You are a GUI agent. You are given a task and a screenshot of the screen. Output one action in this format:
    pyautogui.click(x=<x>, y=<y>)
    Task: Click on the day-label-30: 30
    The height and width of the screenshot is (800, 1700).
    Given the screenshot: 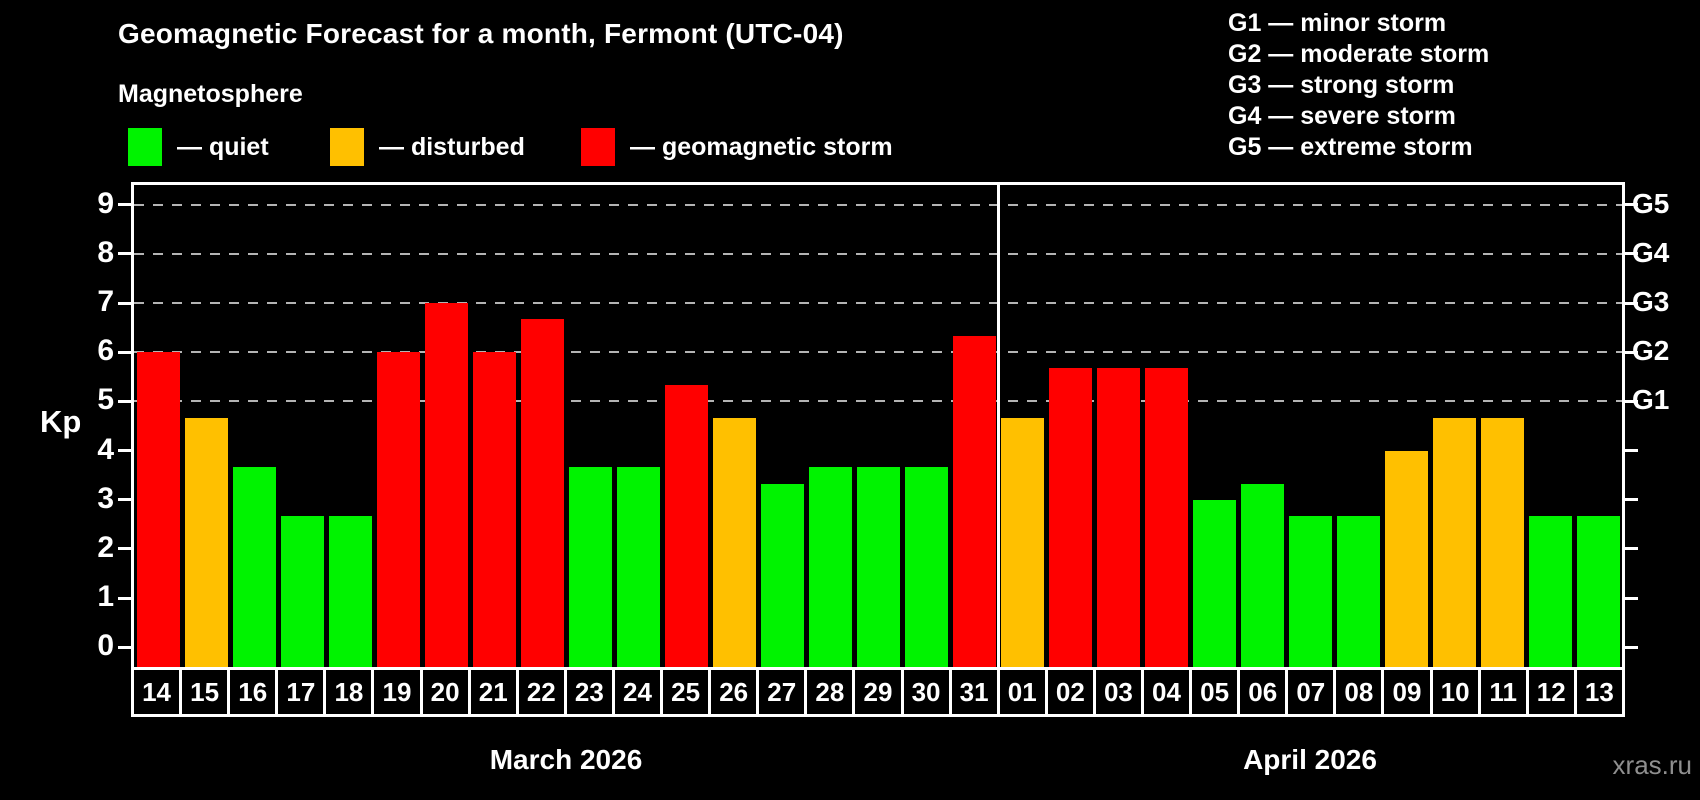 What is the action you would take?
    pyautogui.click(x=928, y=692)
    